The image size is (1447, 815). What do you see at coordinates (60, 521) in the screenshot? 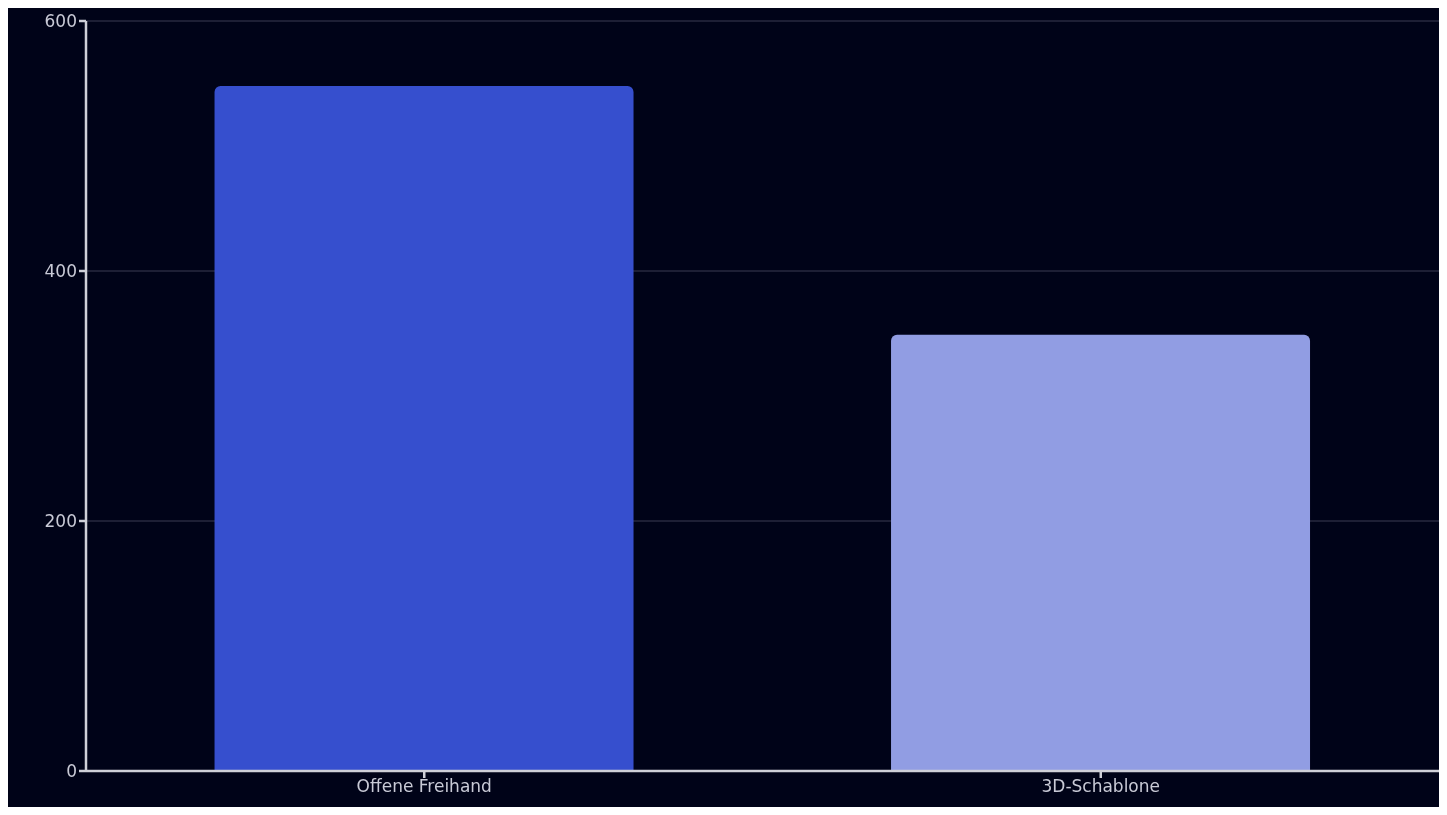
I see `y-tick-label: 200` at bounding box center [60, 521].